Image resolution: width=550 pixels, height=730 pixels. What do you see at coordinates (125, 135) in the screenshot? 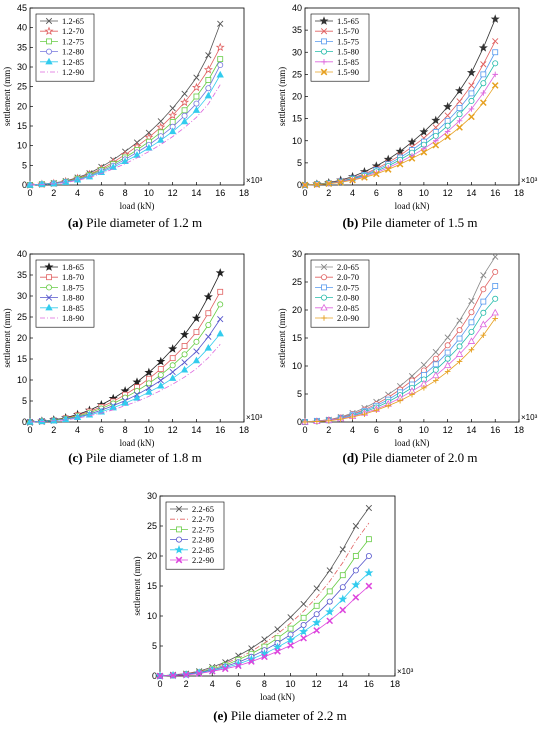
I see `series-line-1.2-90` at bounding box center [125, 135].